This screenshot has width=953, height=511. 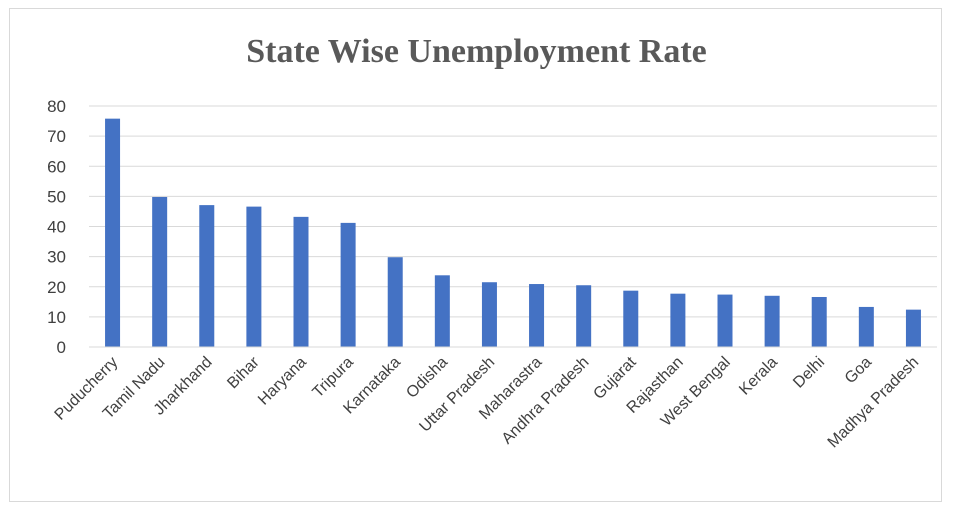 What do you see at coordinates (546, 401) in the screenshot?
I see `x-tick-label: Andhra Pradesh` at bounding box center [546, 401].